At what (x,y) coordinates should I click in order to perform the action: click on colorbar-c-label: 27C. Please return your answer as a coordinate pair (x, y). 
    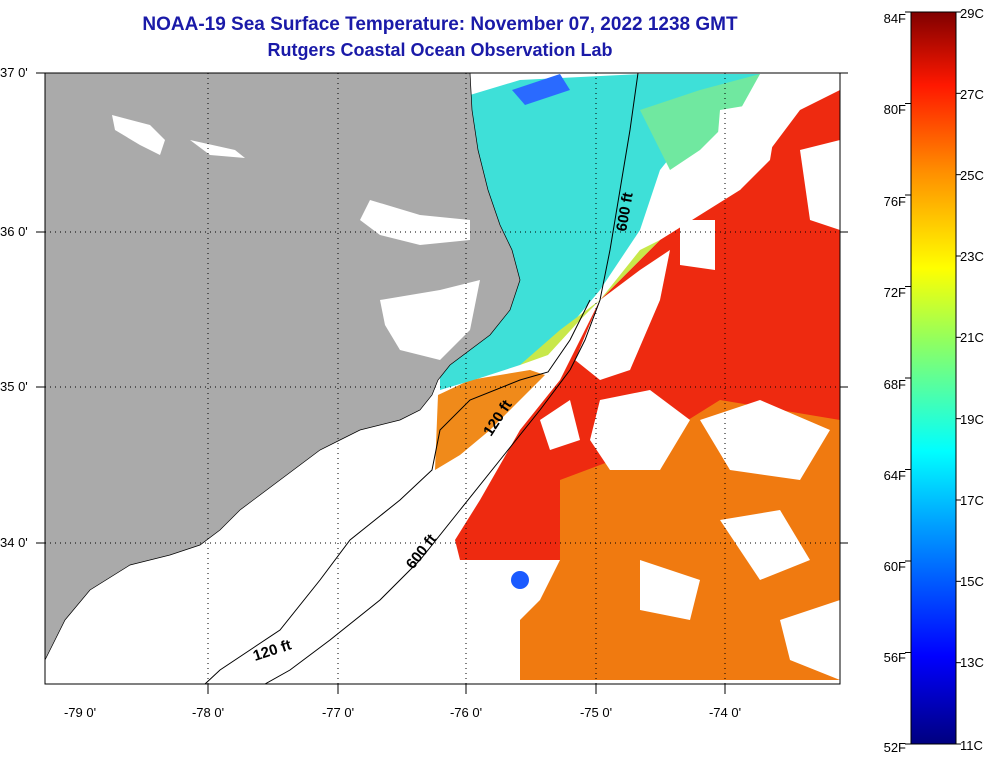
    Looking at the image, I should click on (972, 94).